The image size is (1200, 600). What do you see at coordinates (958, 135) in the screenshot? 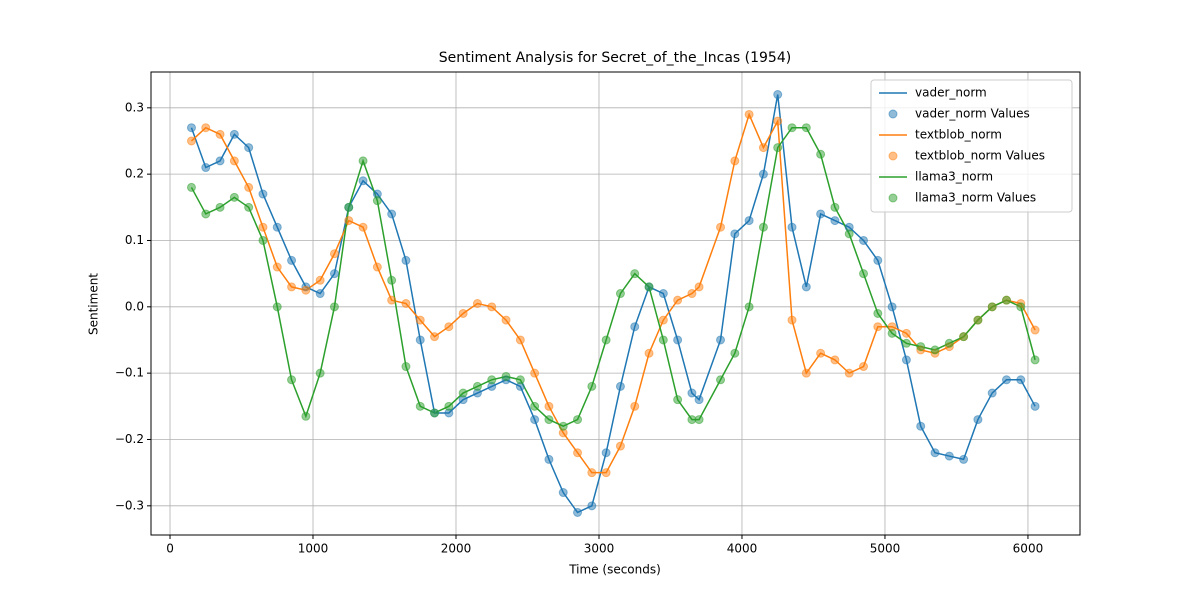
I see `legend-label: textblob_norm` at bounding box center [958, 135].